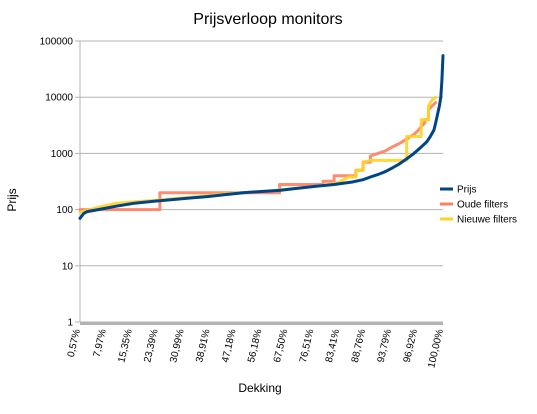 This screenshot has height=414, width=537. I want to click on x-tick-label: 0,57%, so click(74, 343).